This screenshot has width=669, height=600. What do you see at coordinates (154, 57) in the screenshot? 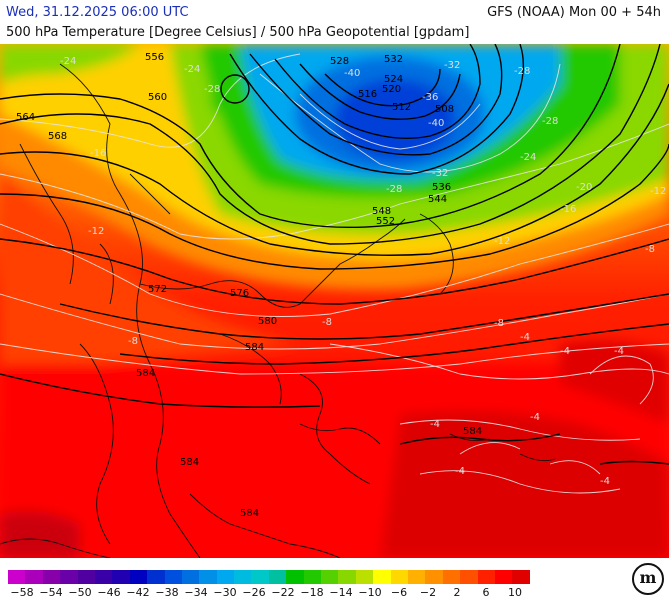
I see `geo-label: 556` at bounding box center [154, 57].